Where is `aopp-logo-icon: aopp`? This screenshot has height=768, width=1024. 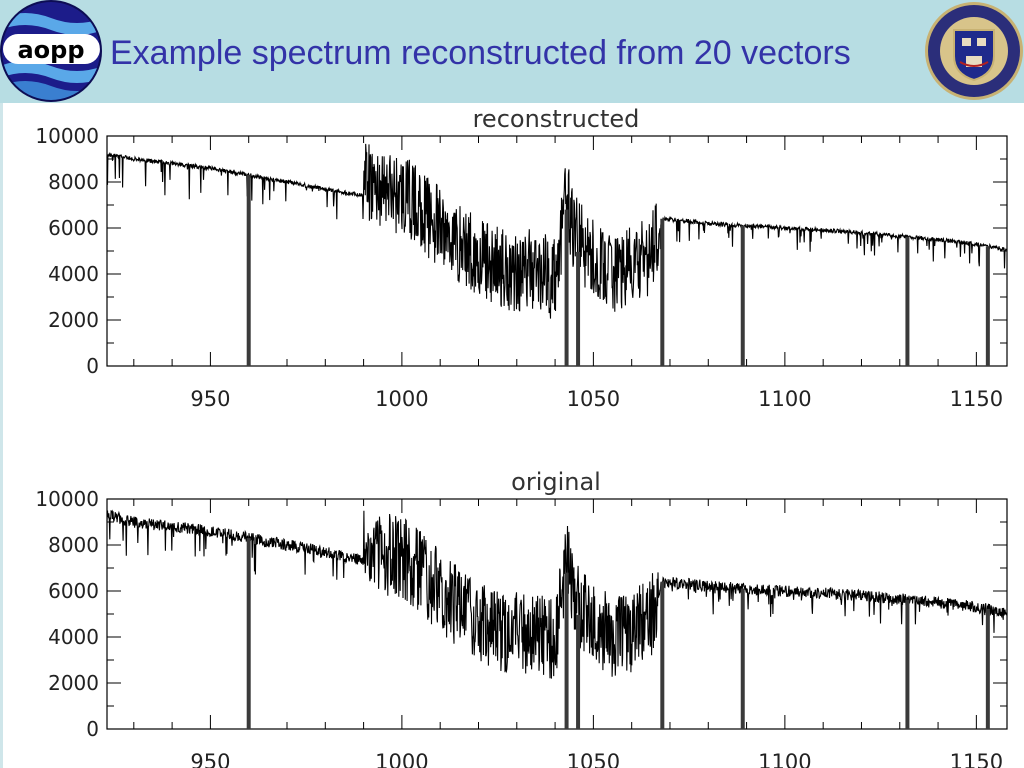 aopp-logo-icon: aopp is located at coordinates (51, 51).